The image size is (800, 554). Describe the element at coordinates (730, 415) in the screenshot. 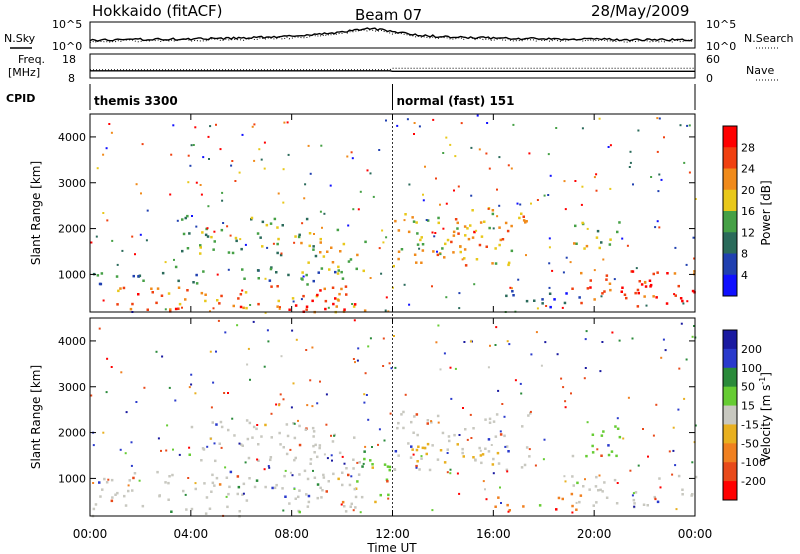

I see `colorbar-frame` at that location.